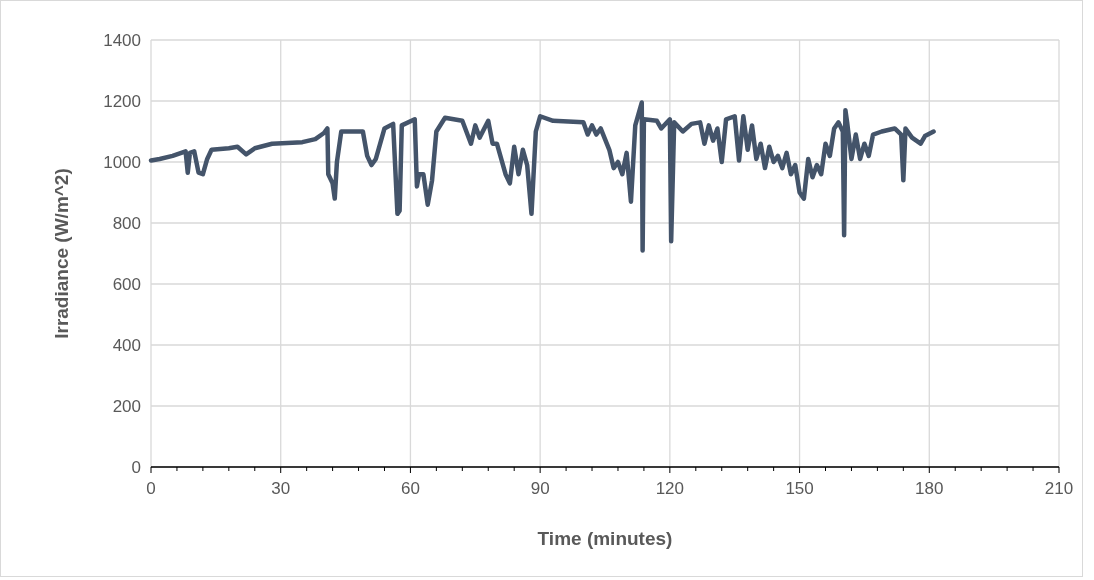  What do you see at coordinates (61, 253) in the screenshot?
I see `y-axis-title: Irradiance (W/m^2)` at bounding box center [61, 253].